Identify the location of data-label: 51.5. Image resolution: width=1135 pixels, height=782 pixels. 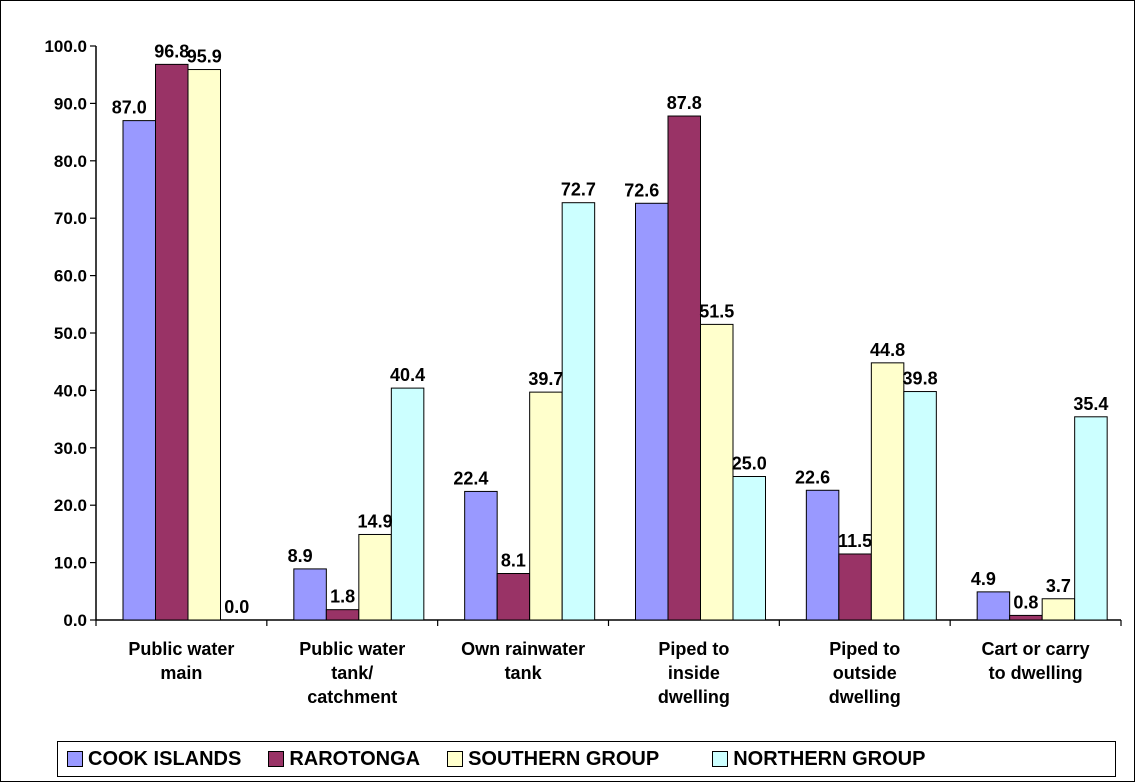
(716, 311).